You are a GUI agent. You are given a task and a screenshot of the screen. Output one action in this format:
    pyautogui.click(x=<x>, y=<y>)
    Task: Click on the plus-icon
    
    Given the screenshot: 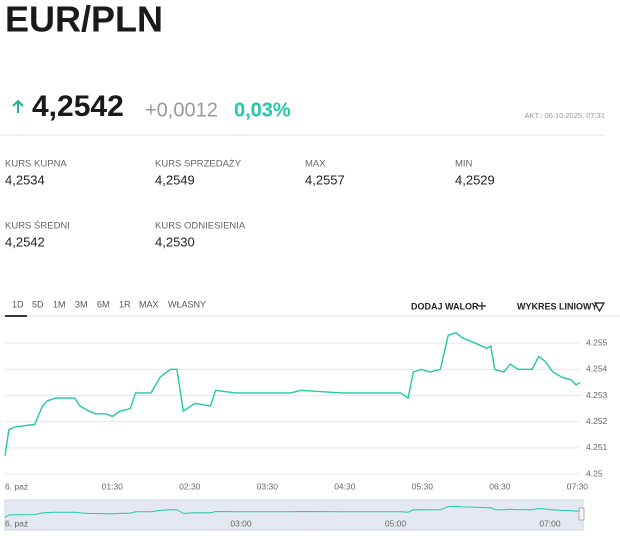 What is the action you would take?
    pyautogui.click(x=482, y=306)
    